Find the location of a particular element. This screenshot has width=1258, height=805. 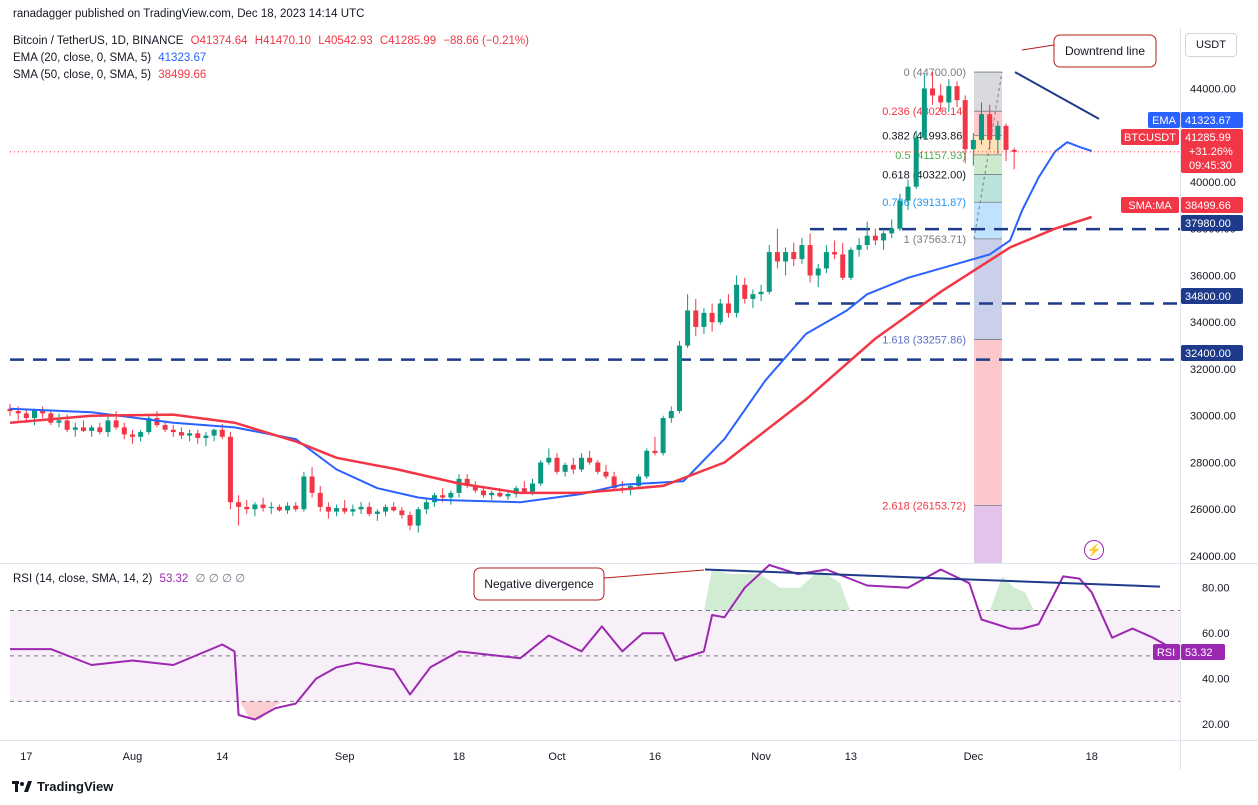

fib-trend-line is located at coordinates (988, 155).